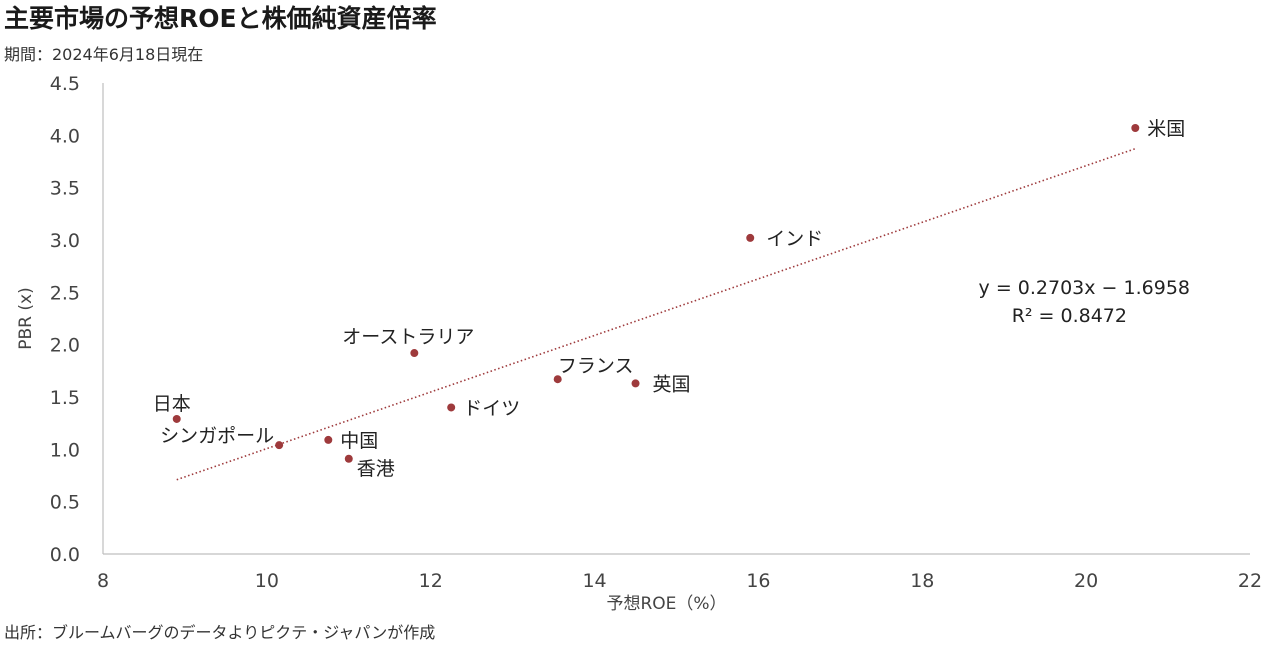 This screenshot has height=648, width=1272. What do you see at coordinates (1166, 129) in the screenshot?
I see `point-label: 米国` at bounding box center [1166, 129].